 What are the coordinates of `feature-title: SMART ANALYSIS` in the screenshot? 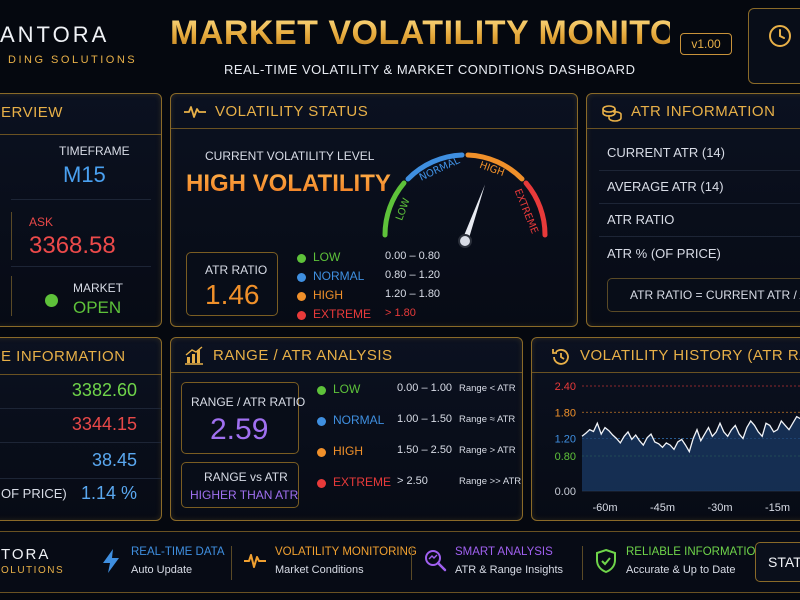 It's located at (504, 552).